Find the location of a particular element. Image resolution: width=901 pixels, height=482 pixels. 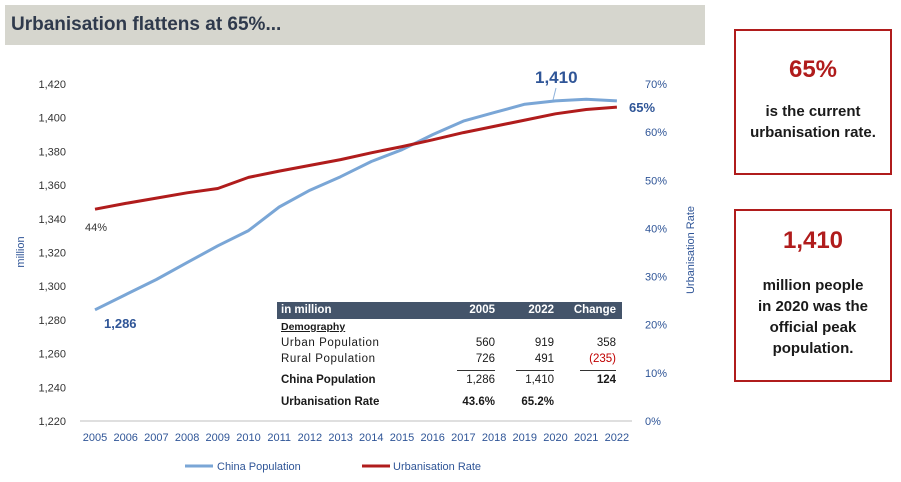

table-total-2022: 1,410 is located at coordinates (535, 378).